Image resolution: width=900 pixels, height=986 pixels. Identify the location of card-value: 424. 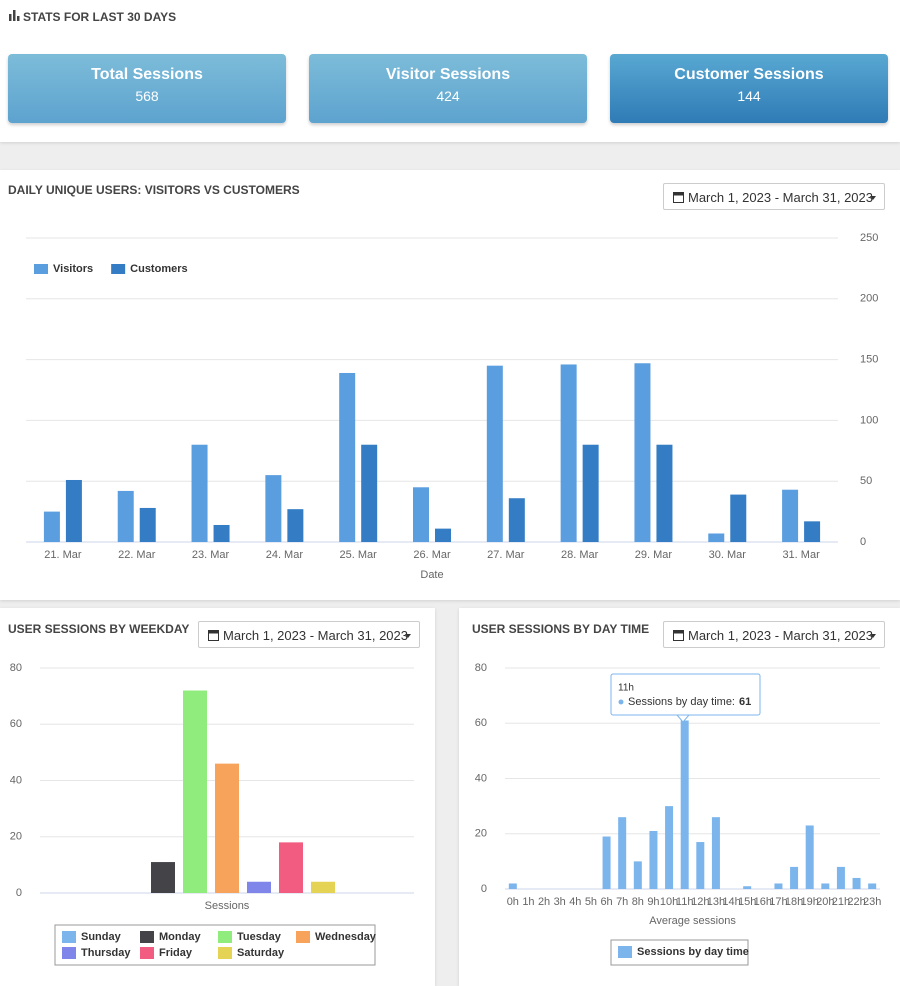
(448, 96).